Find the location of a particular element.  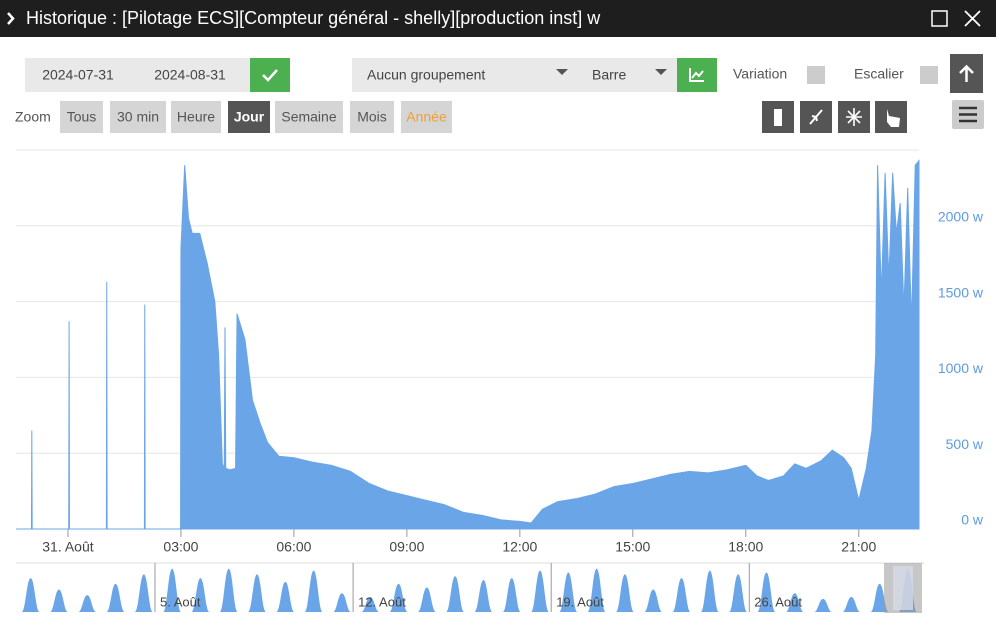

zoom-option: Semaine is located at coordinates (308, 117).